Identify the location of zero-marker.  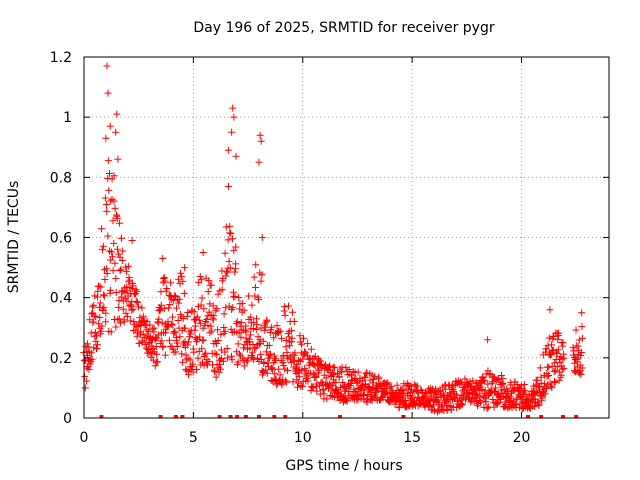
(339, 416).